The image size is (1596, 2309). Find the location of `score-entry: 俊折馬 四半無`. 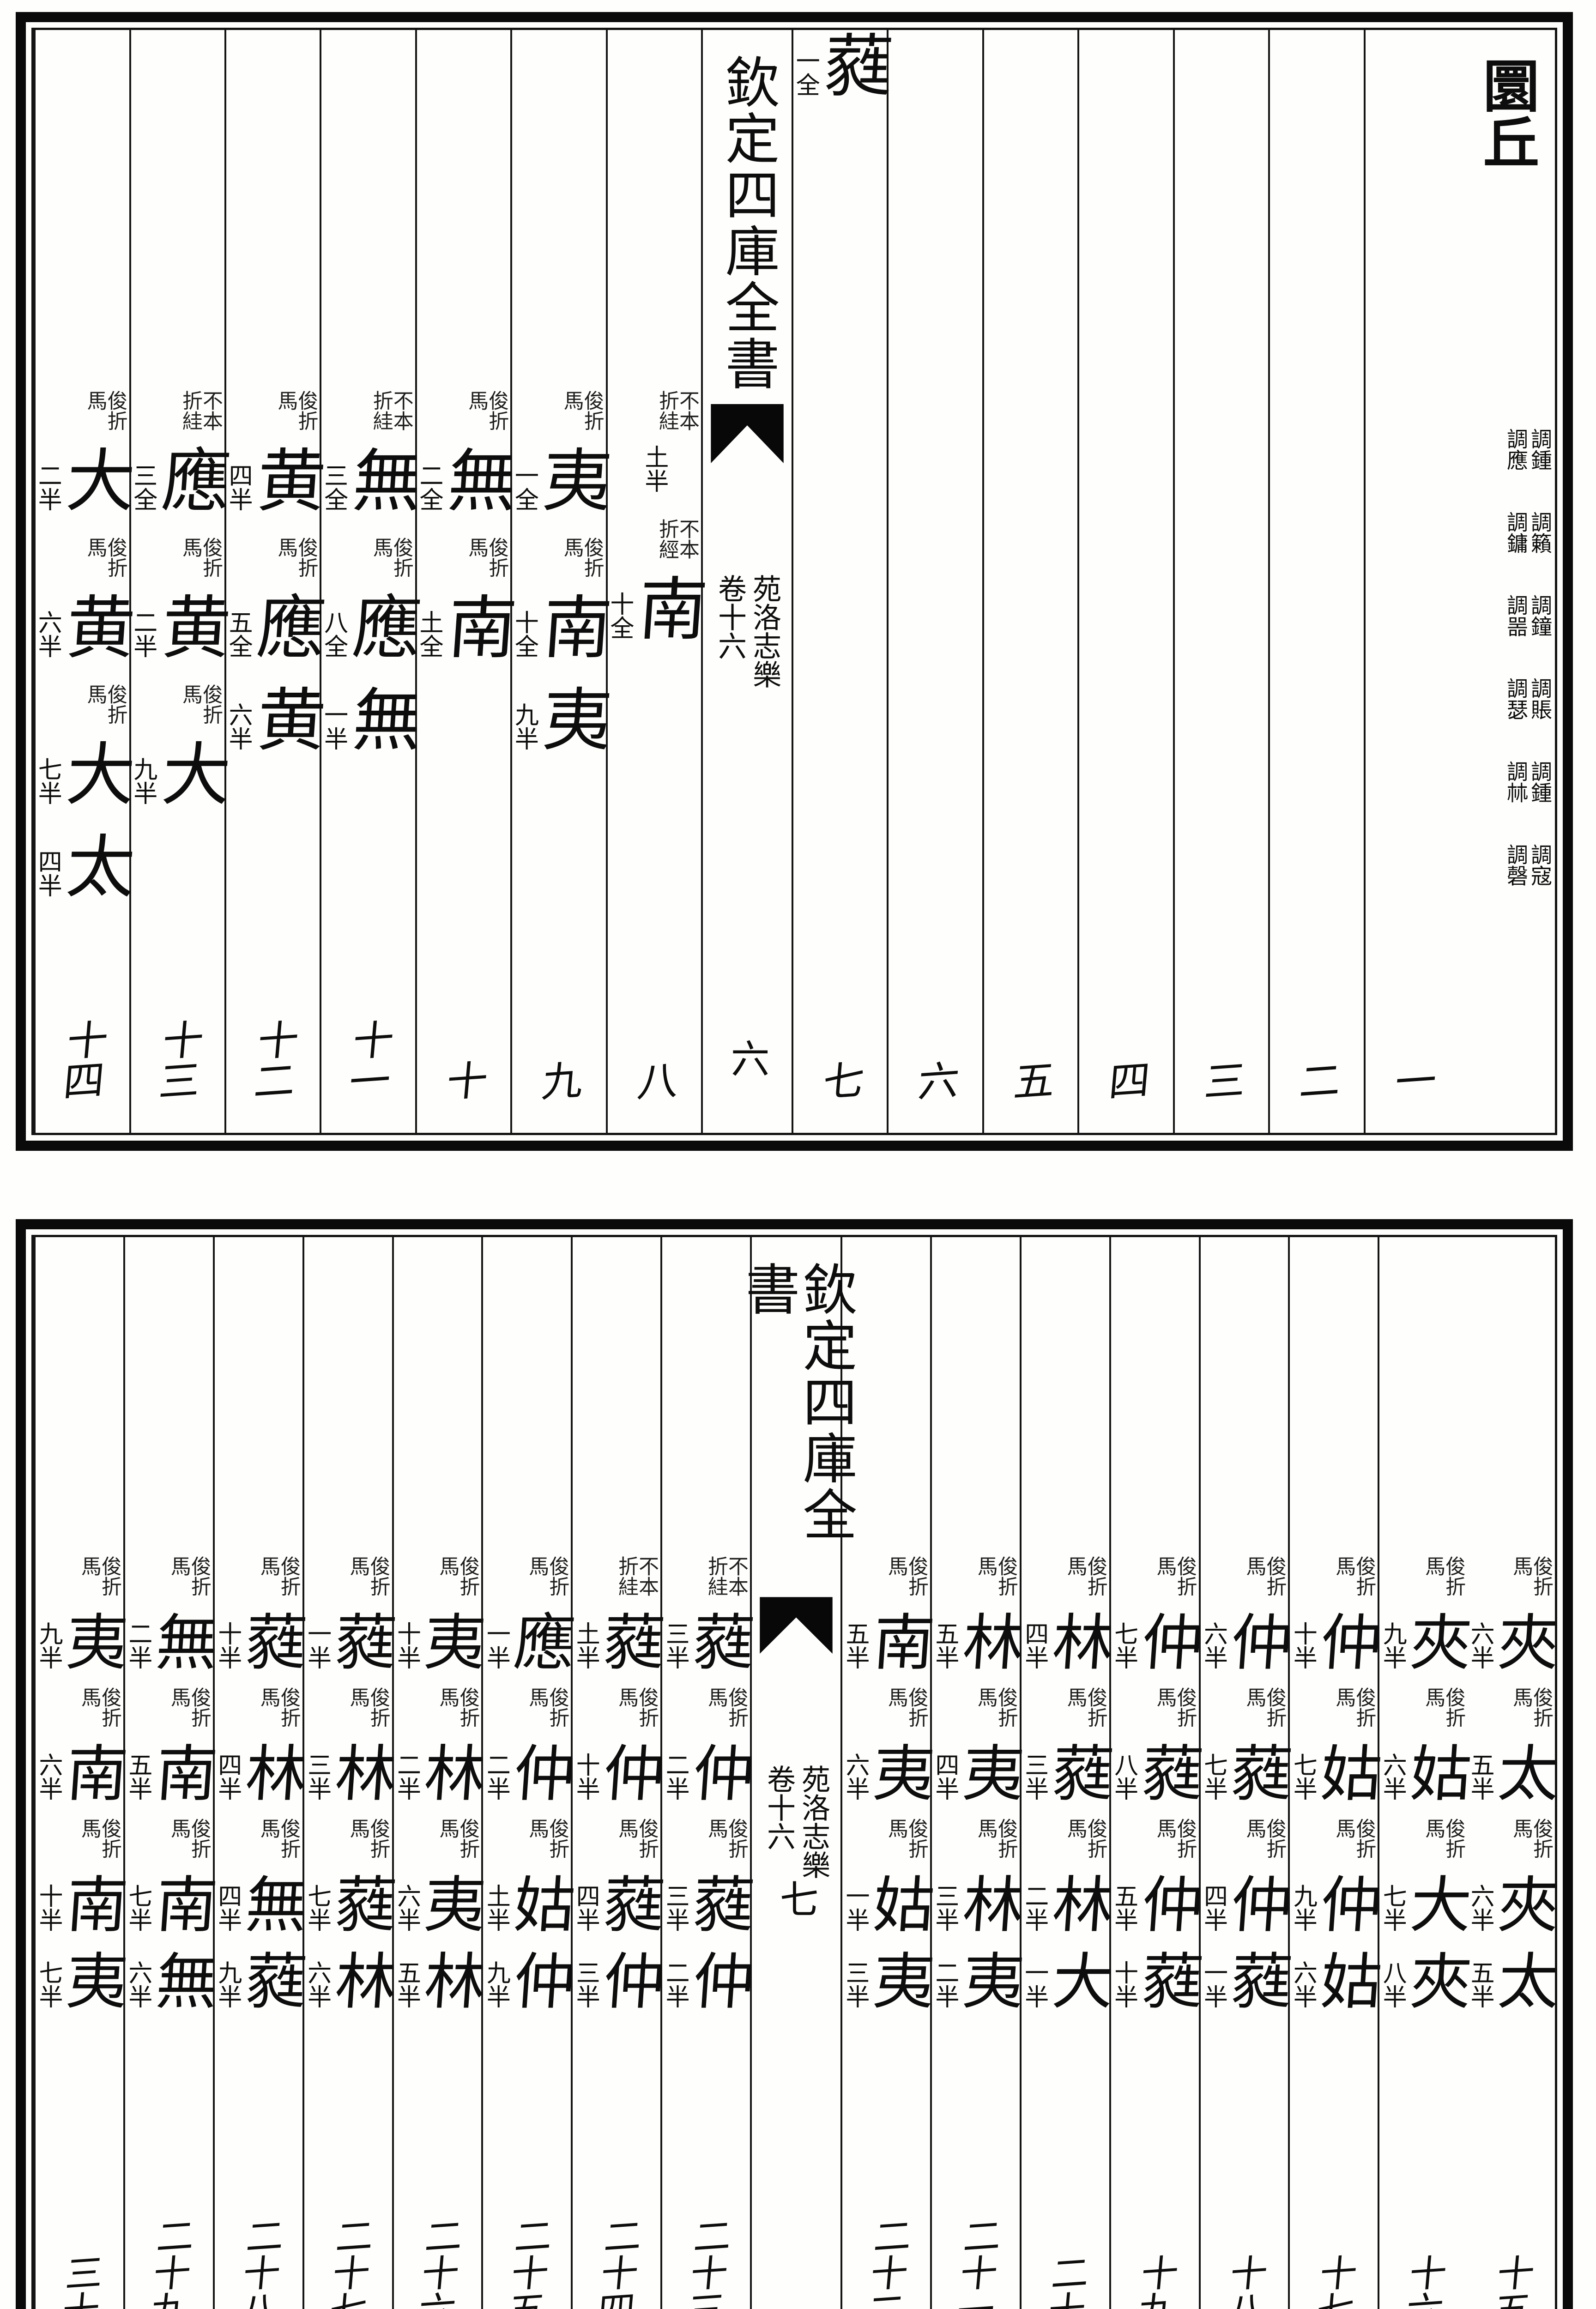

score-entry: 俊折馬 四半無 is located at coordinates (261, 1876).